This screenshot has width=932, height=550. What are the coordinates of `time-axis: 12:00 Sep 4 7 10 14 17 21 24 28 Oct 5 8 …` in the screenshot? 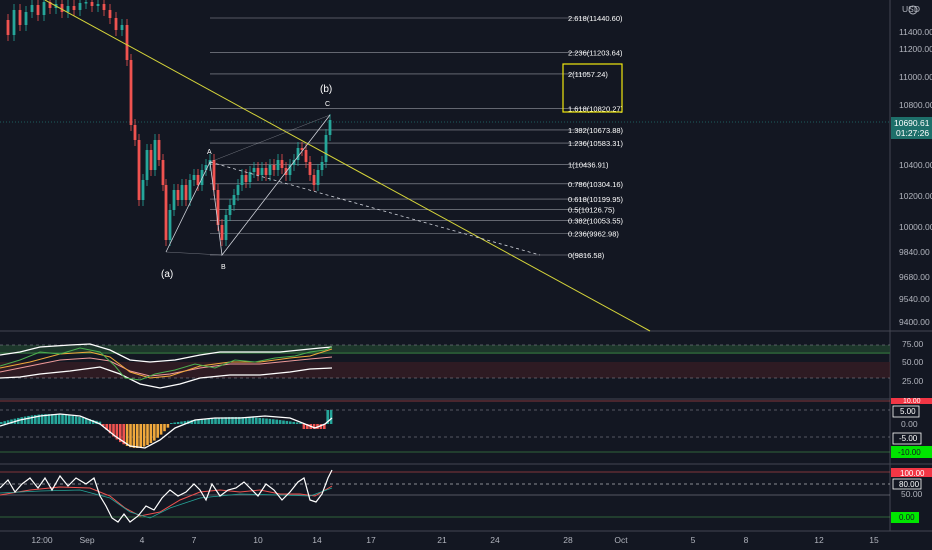 It's located at (455, 540).